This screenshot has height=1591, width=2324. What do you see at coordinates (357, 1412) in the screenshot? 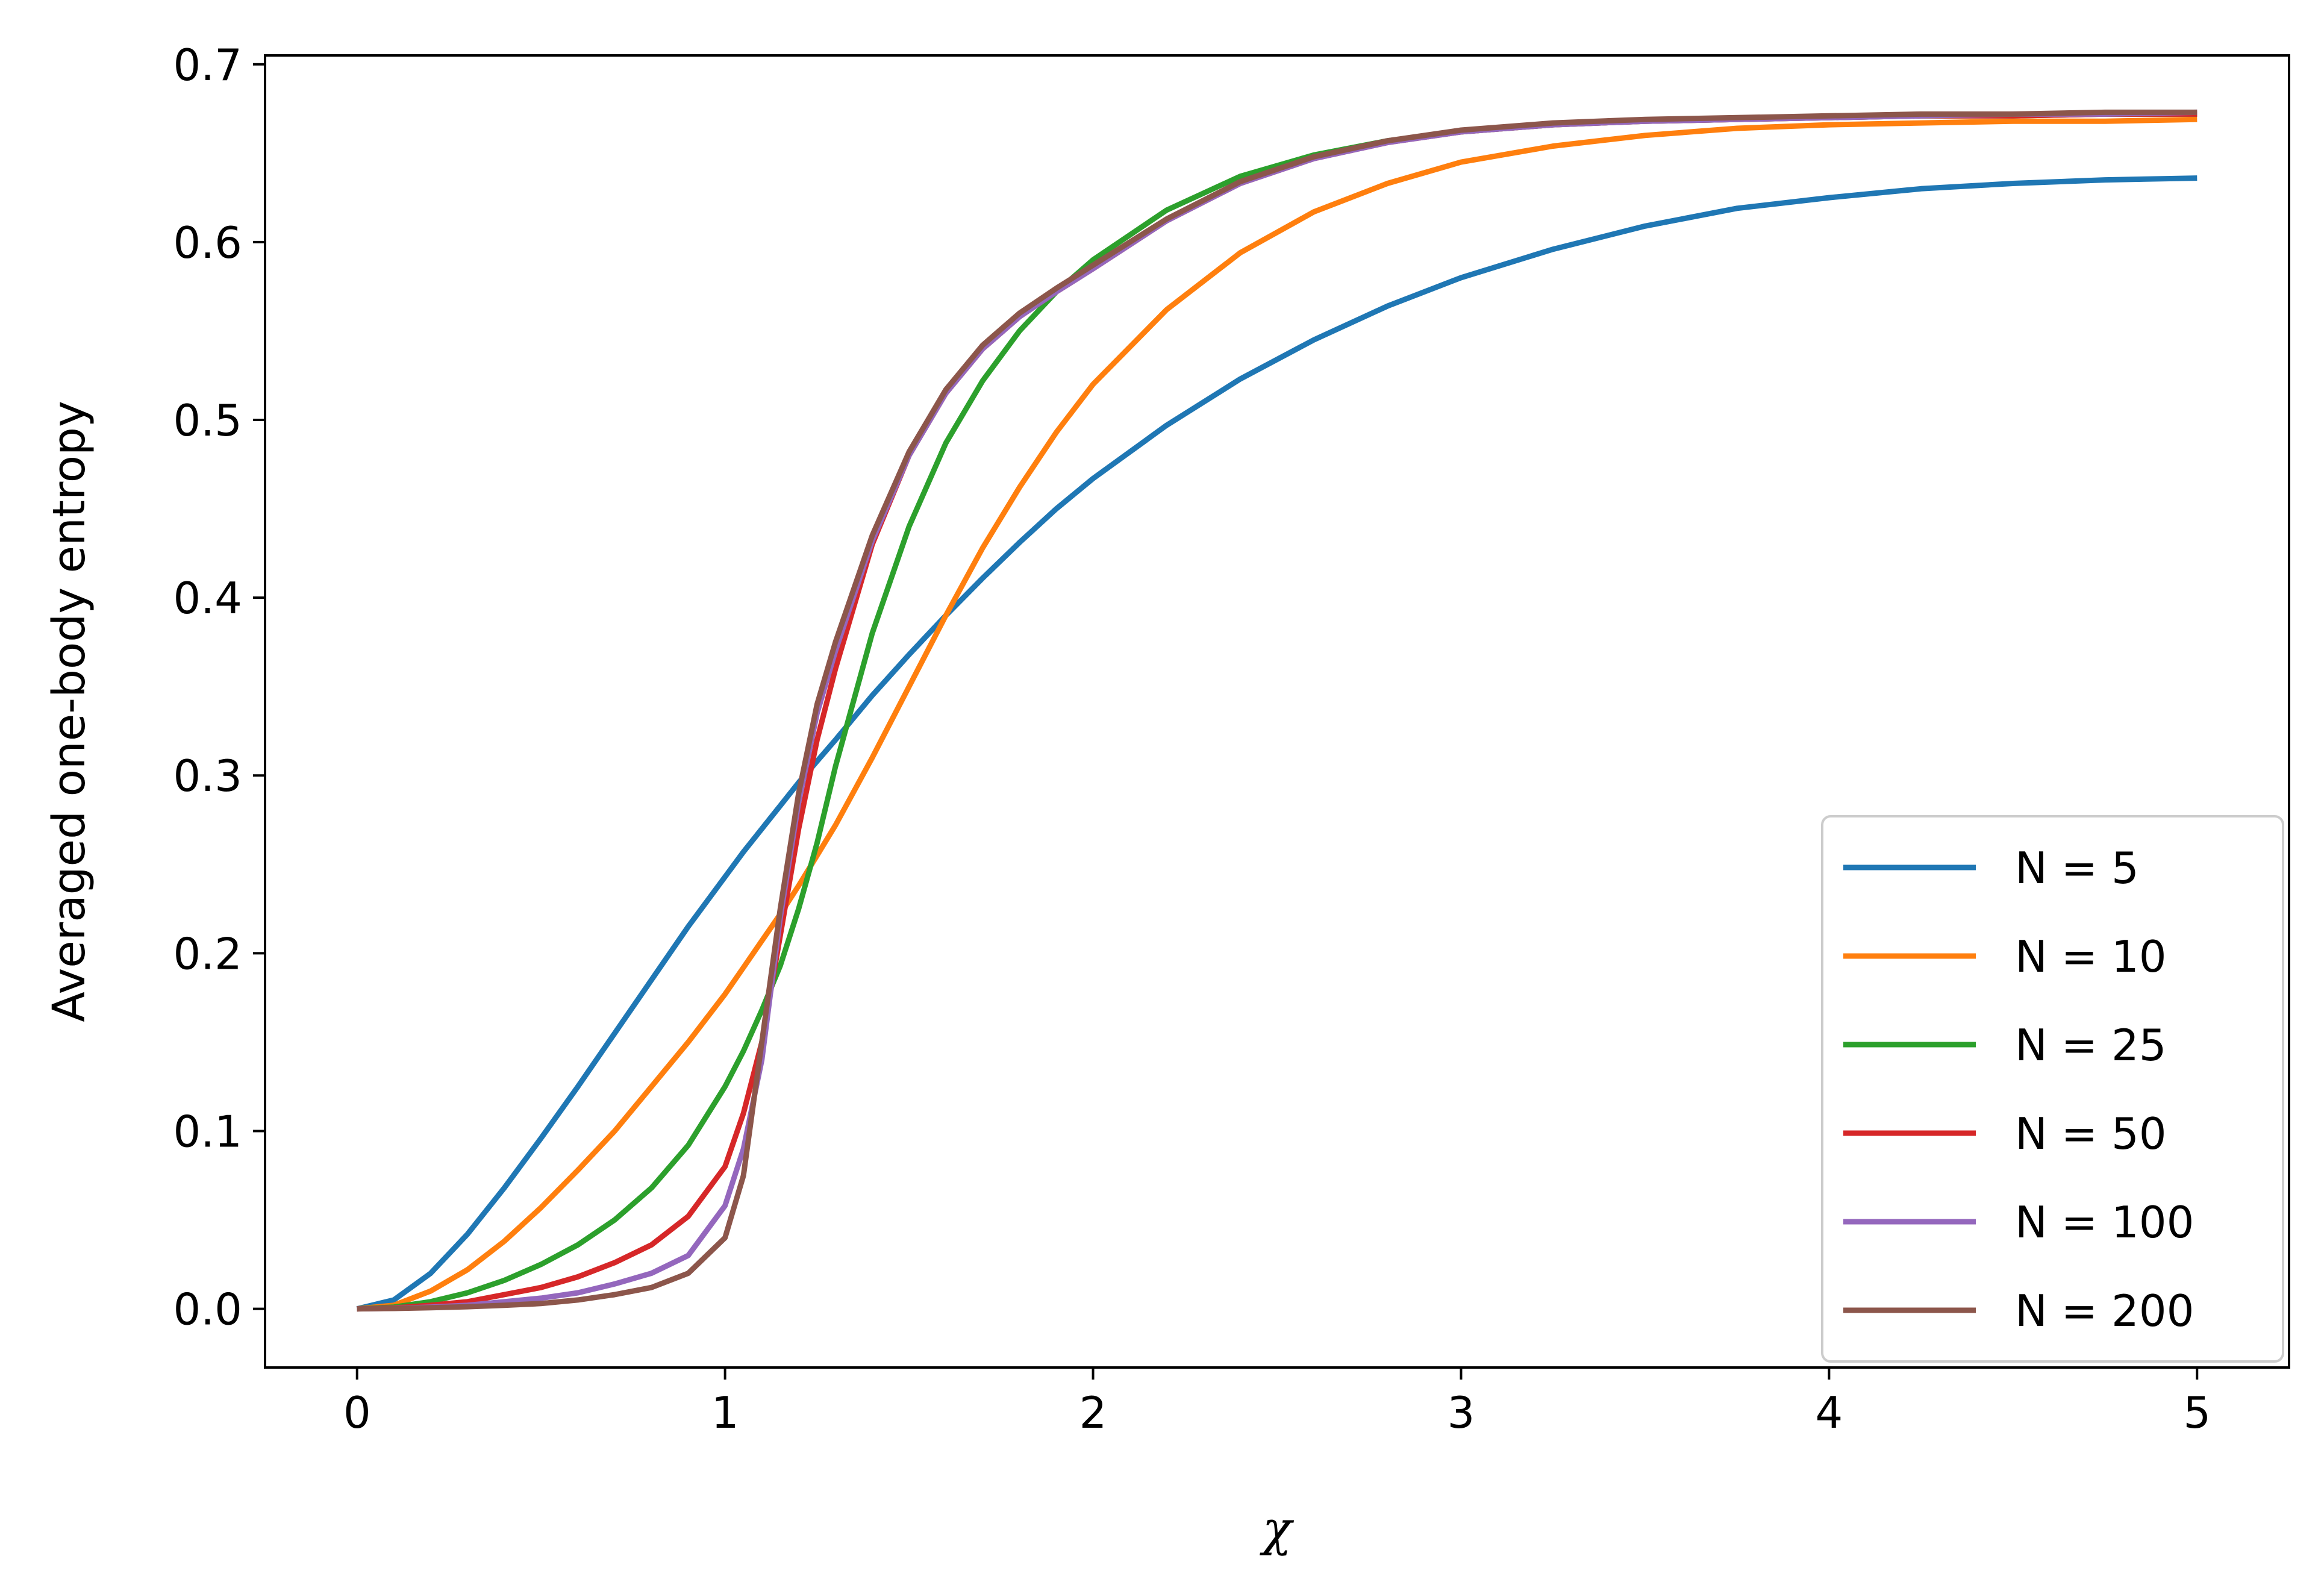
I see `x-tick-label: 0` at bounding box center [357, 1412].